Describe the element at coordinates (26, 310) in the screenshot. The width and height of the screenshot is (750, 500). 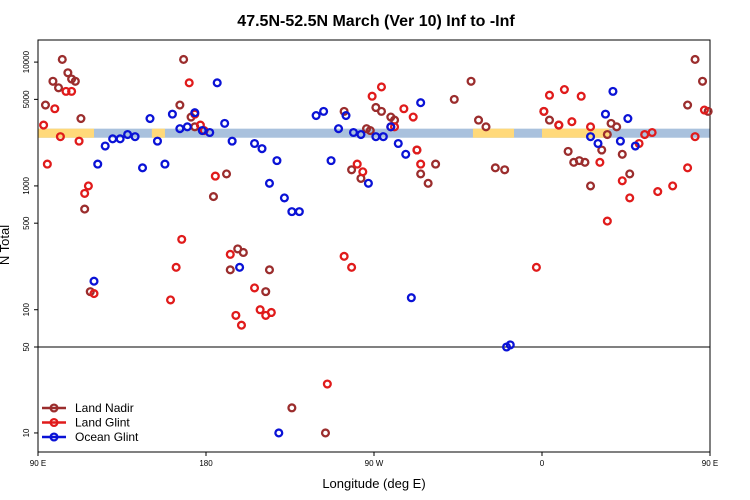
I see `y-tick-label: 100` at that location.